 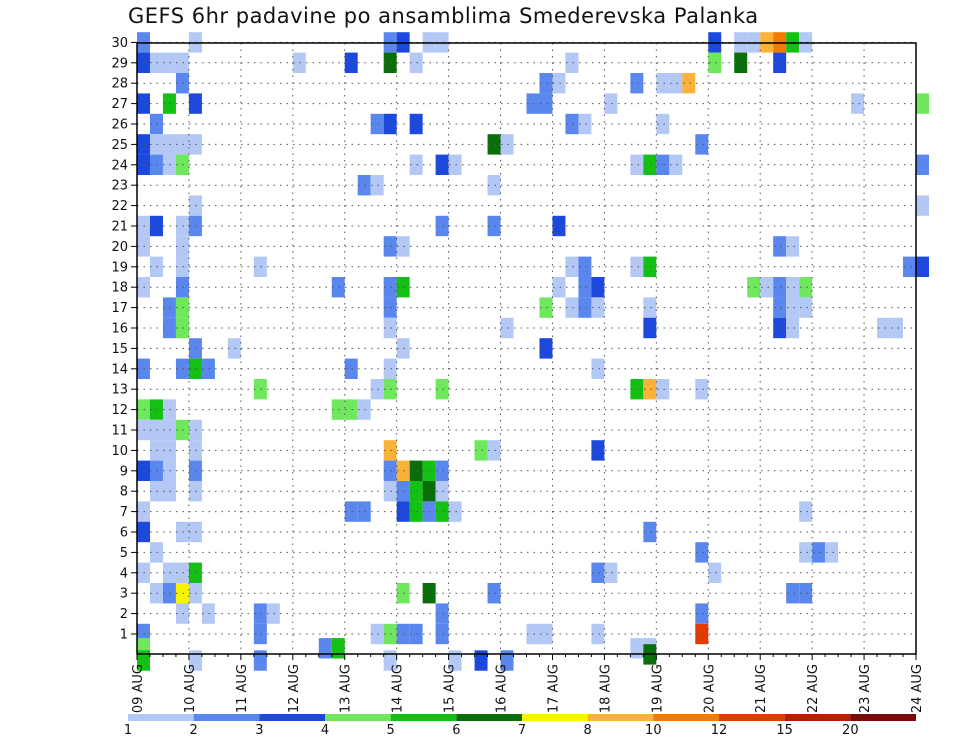 What do you see at coordinates (124, 512) in the screenshot?
I see `y-tick-label: 7` at bounding box center [124, 512].